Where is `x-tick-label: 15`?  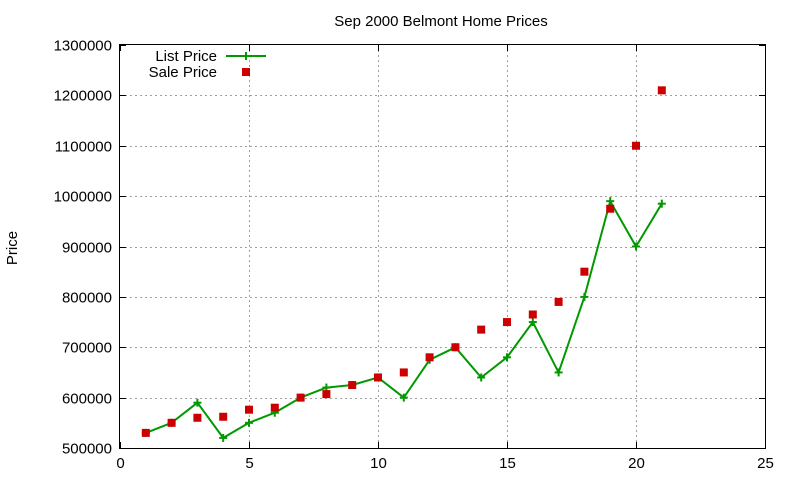
x-tick-label: 15 is located at coordinates (507, 463).